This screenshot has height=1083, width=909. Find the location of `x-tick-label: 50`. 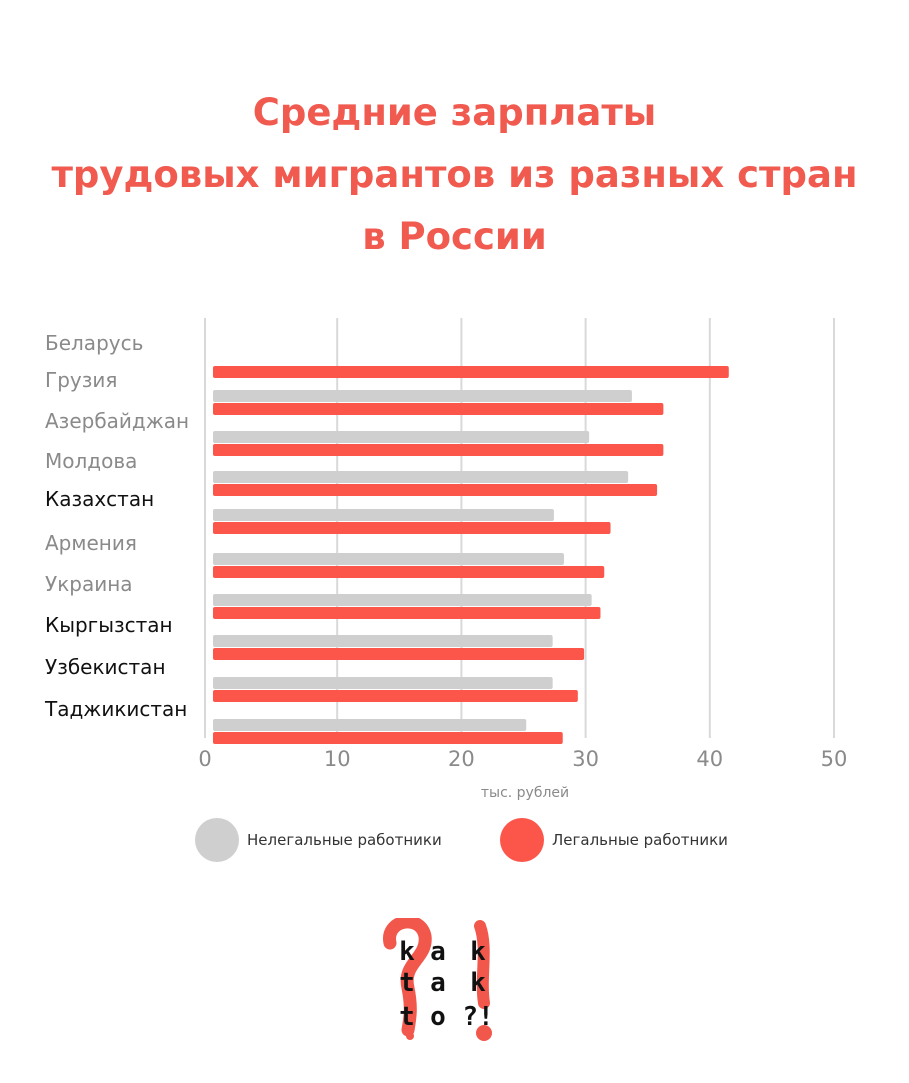

x-tick-label: 50 is located at coordinates (834, 759).